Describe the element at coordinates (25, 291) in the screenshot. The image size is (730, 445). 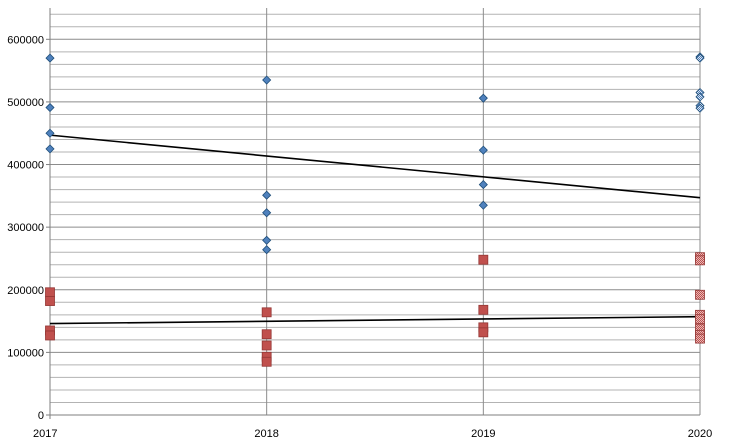
I see `y-tick-label: 200000` at that location.